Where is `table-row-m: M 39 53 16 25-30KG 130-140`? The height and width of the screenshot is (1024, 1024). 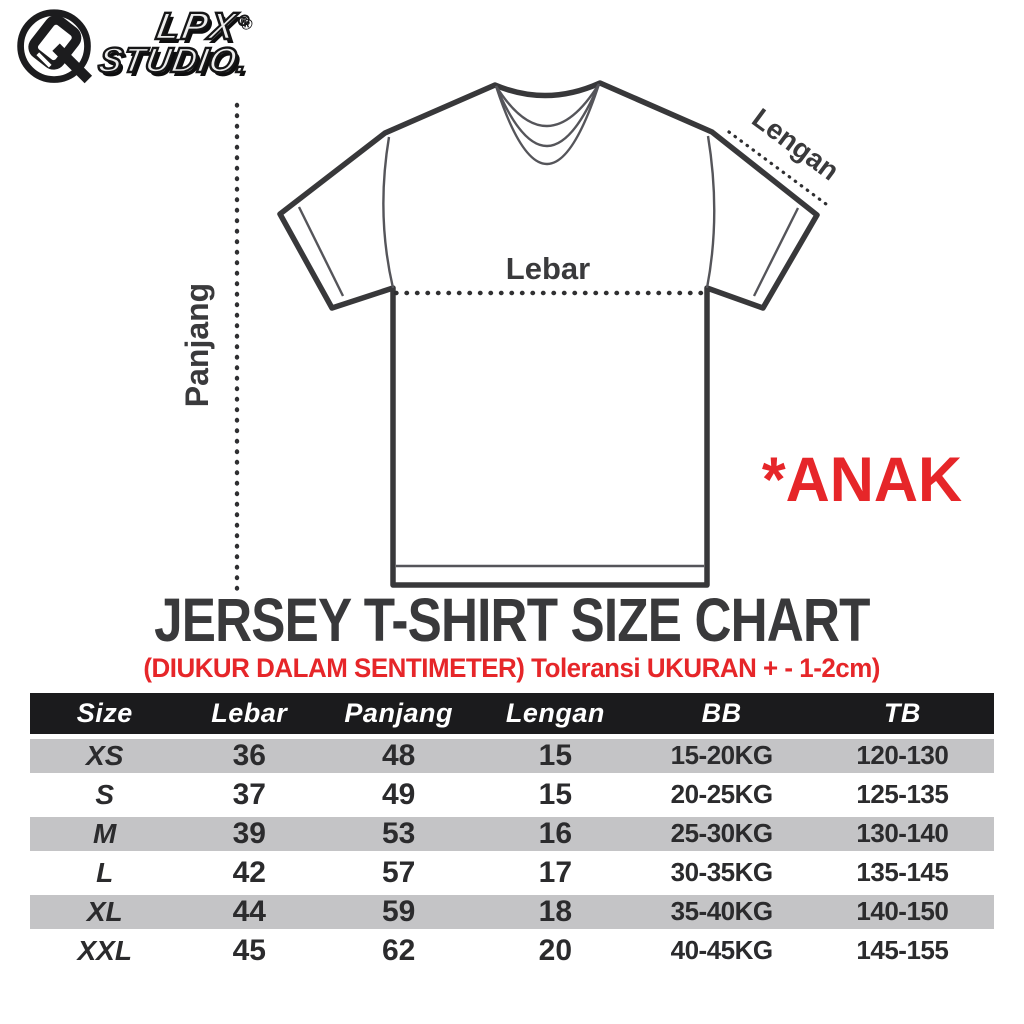
table-row-m: M 39 53 16 25-30KG 130-140 is located at coordinates (512, 833).